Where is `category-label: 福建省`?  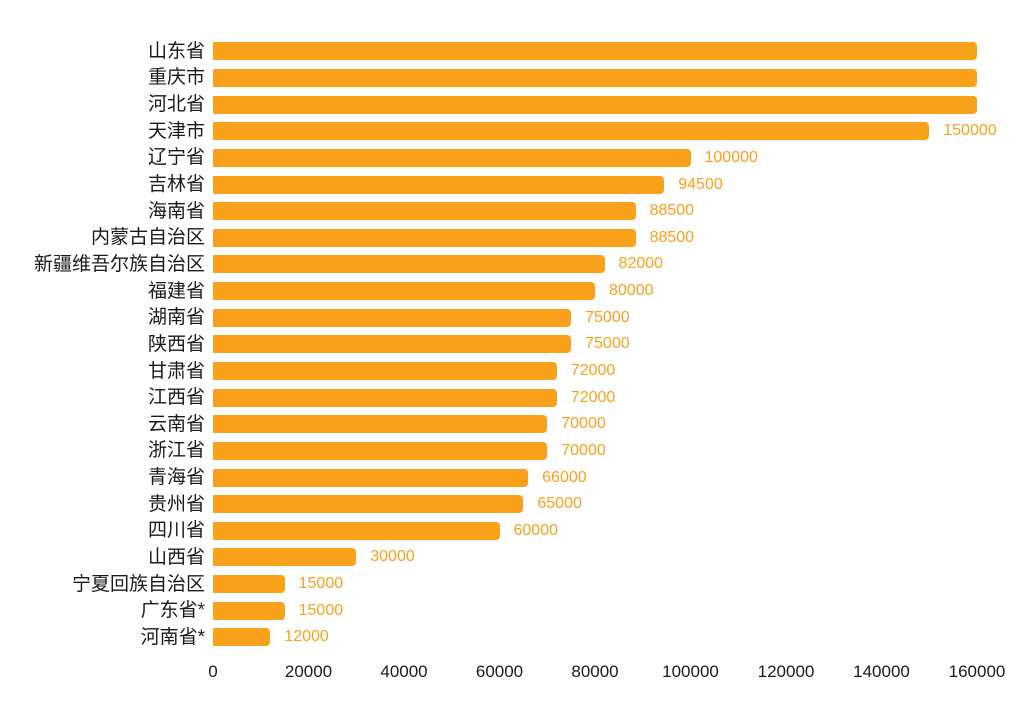 category-label: 福建省 is located at coordinates (176, 291).